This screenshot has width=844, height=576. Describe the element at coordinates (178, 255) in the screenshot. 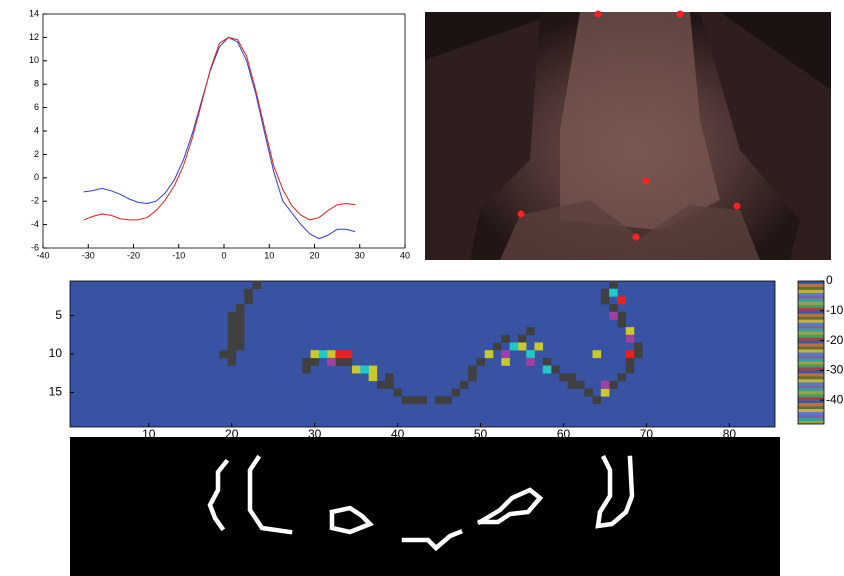

I see `x-tick-label: -10` at that location.